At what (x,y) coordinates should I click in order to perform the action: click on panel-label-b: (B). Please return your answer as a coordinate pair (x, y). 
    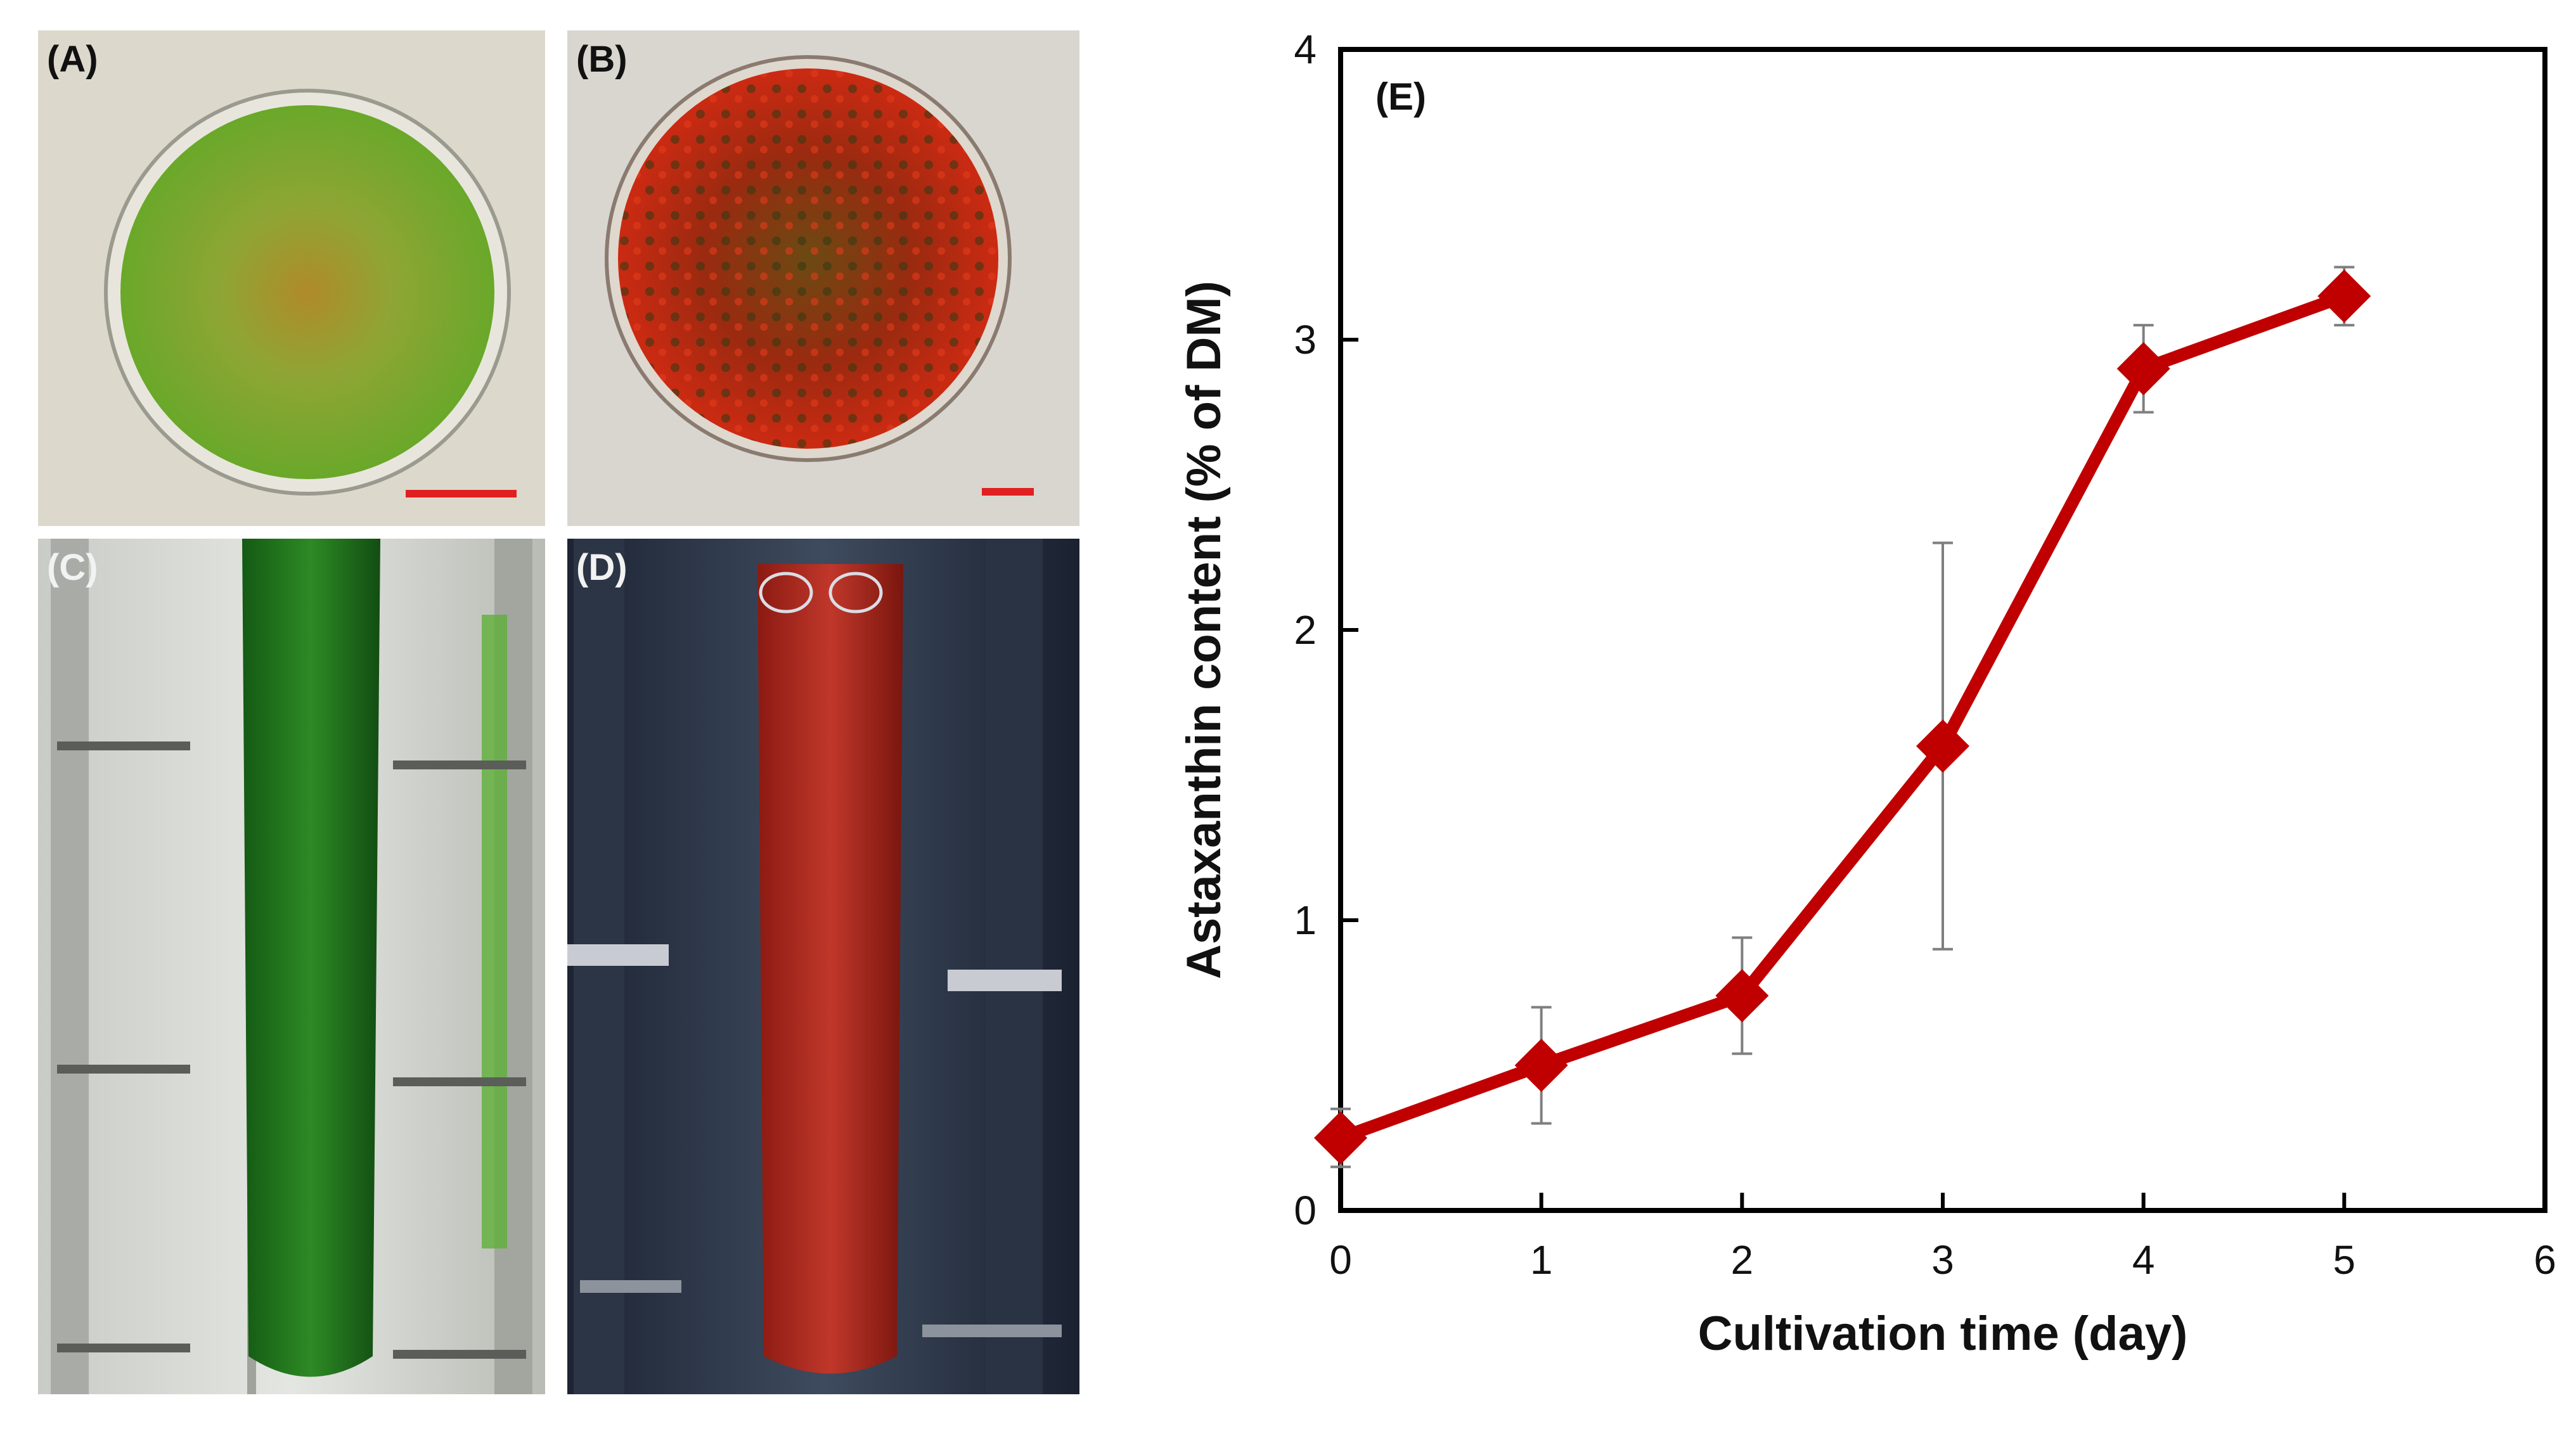
    Looking at the image, I should click on (602, 59).